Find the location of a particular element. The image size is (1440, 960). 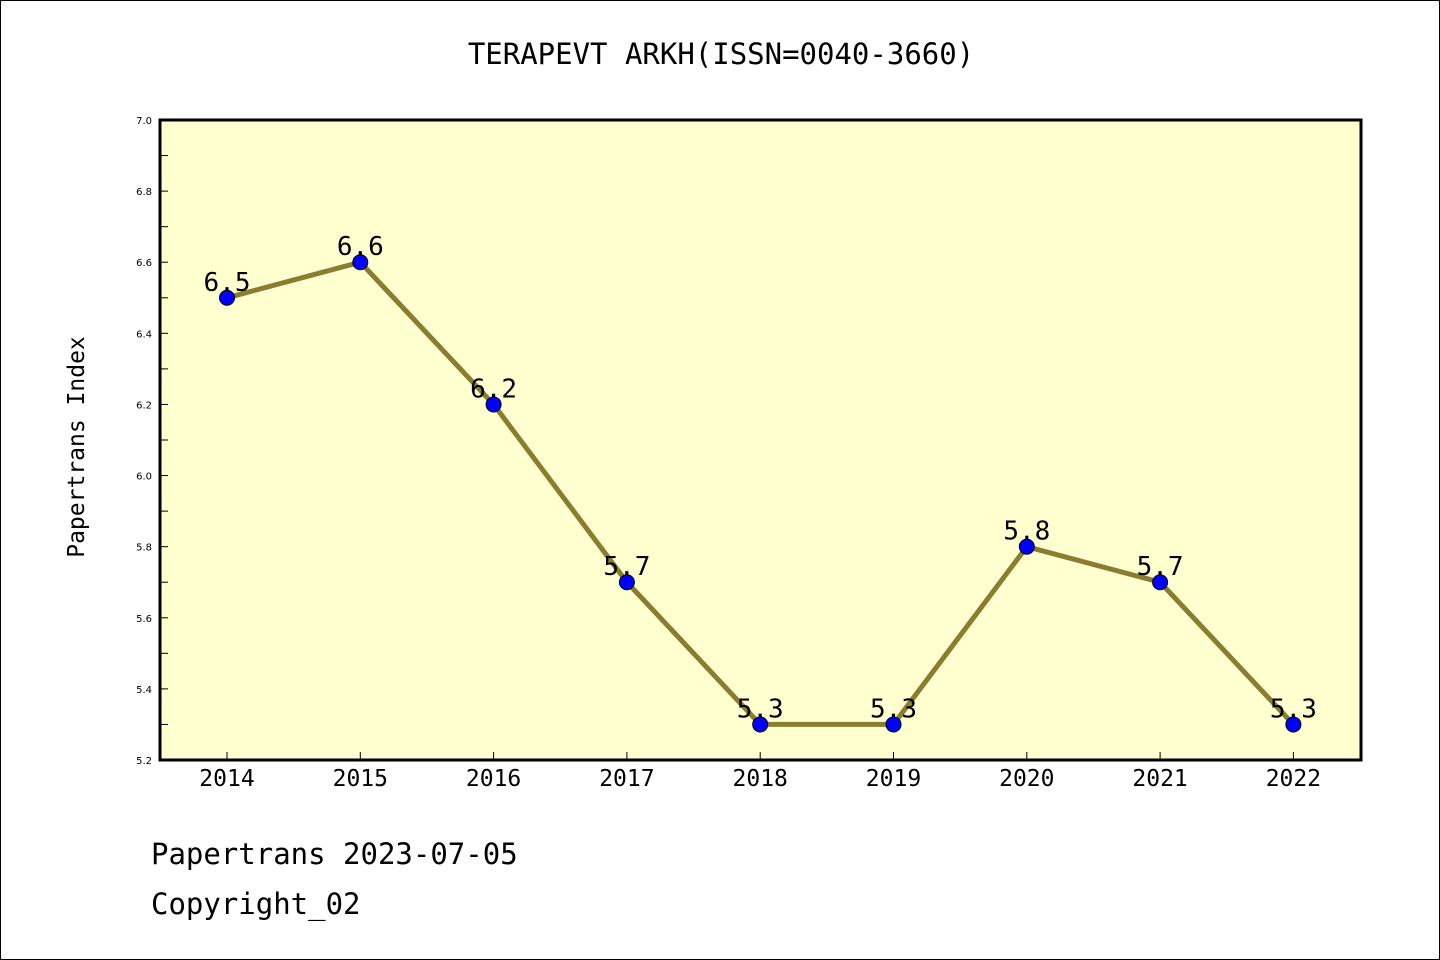

y-tick-label: 5.8 is located at coordinates (144, 548).